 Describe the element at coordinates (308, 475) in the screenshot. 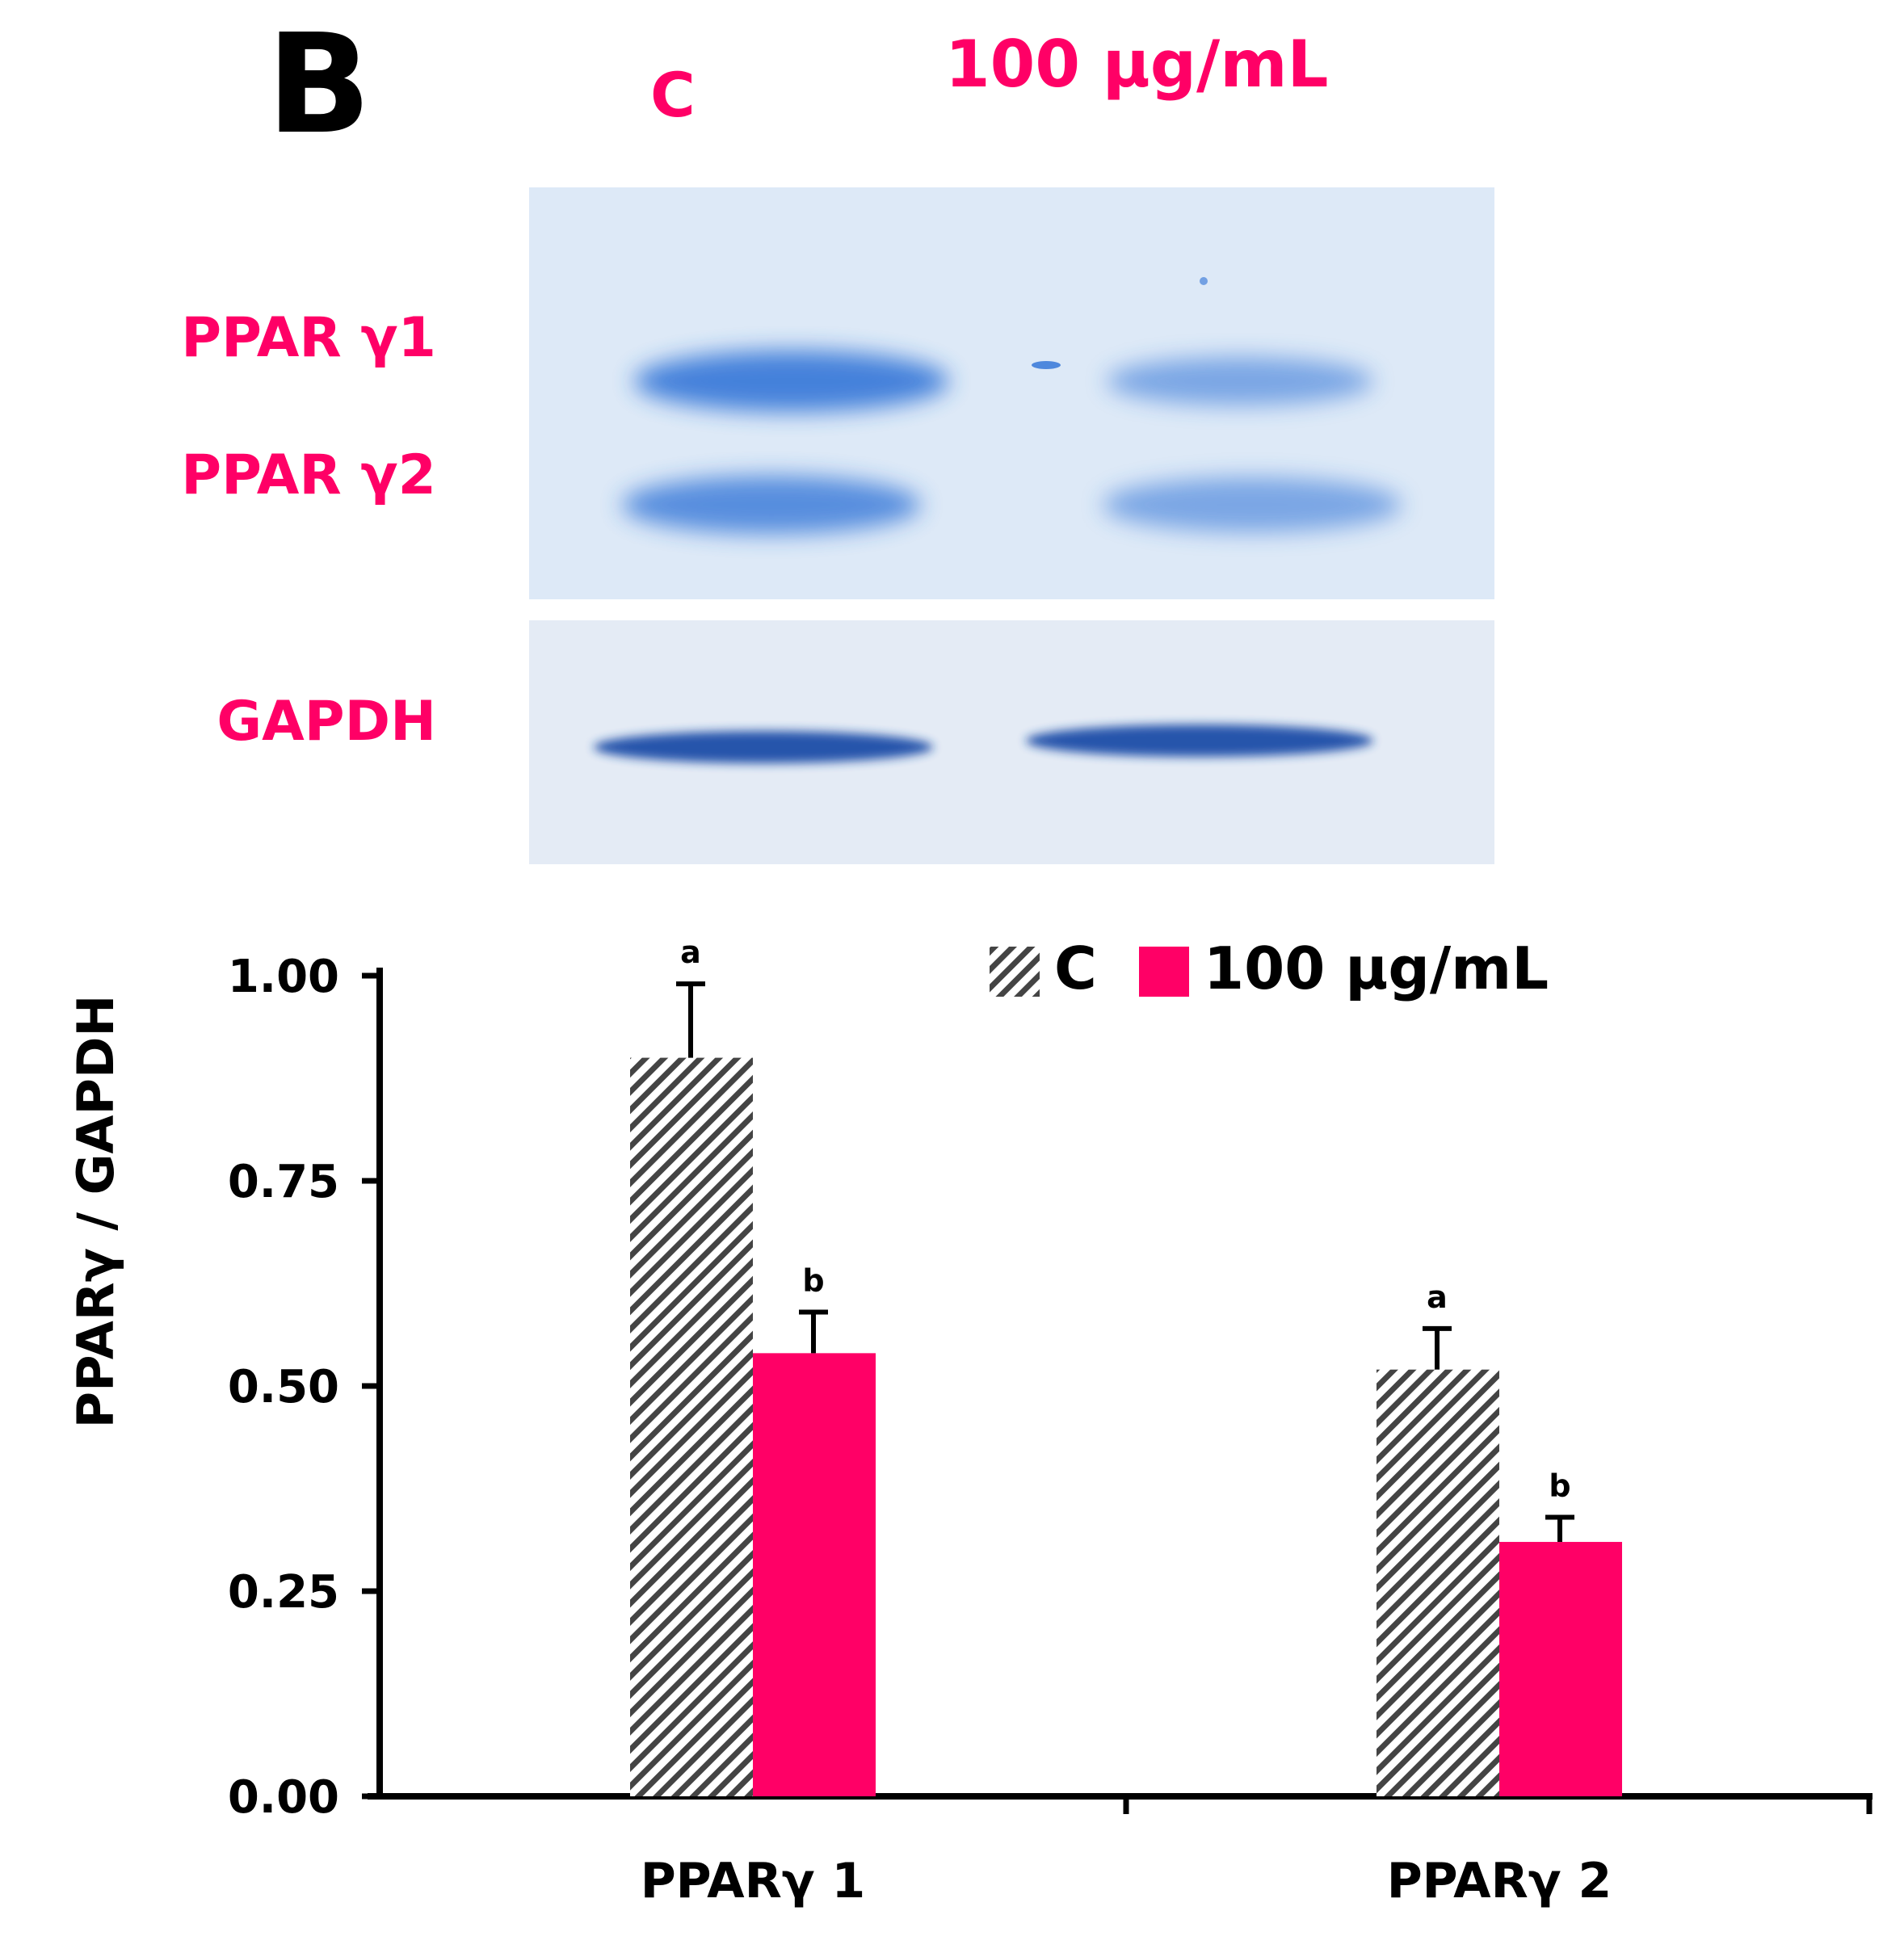

I see `blot-band-label-ppar-g2: PPAR γ2` at that location.